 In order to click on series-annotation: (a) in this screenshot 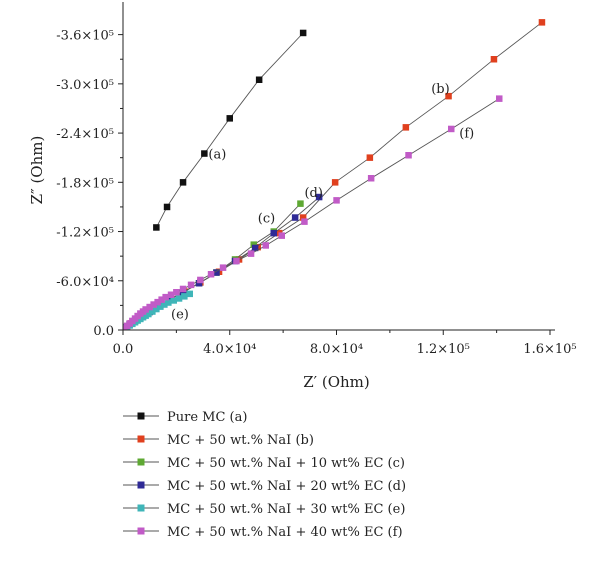, I will do `click(217, 155)`.